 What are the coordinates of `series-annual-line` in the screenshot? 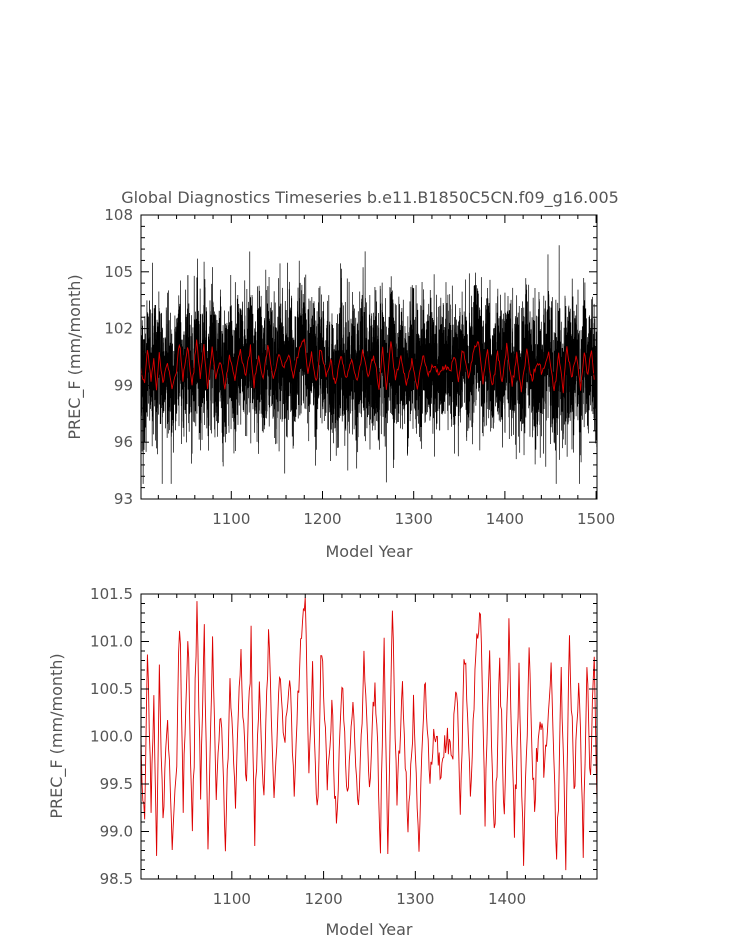 It's located at (367, 366).